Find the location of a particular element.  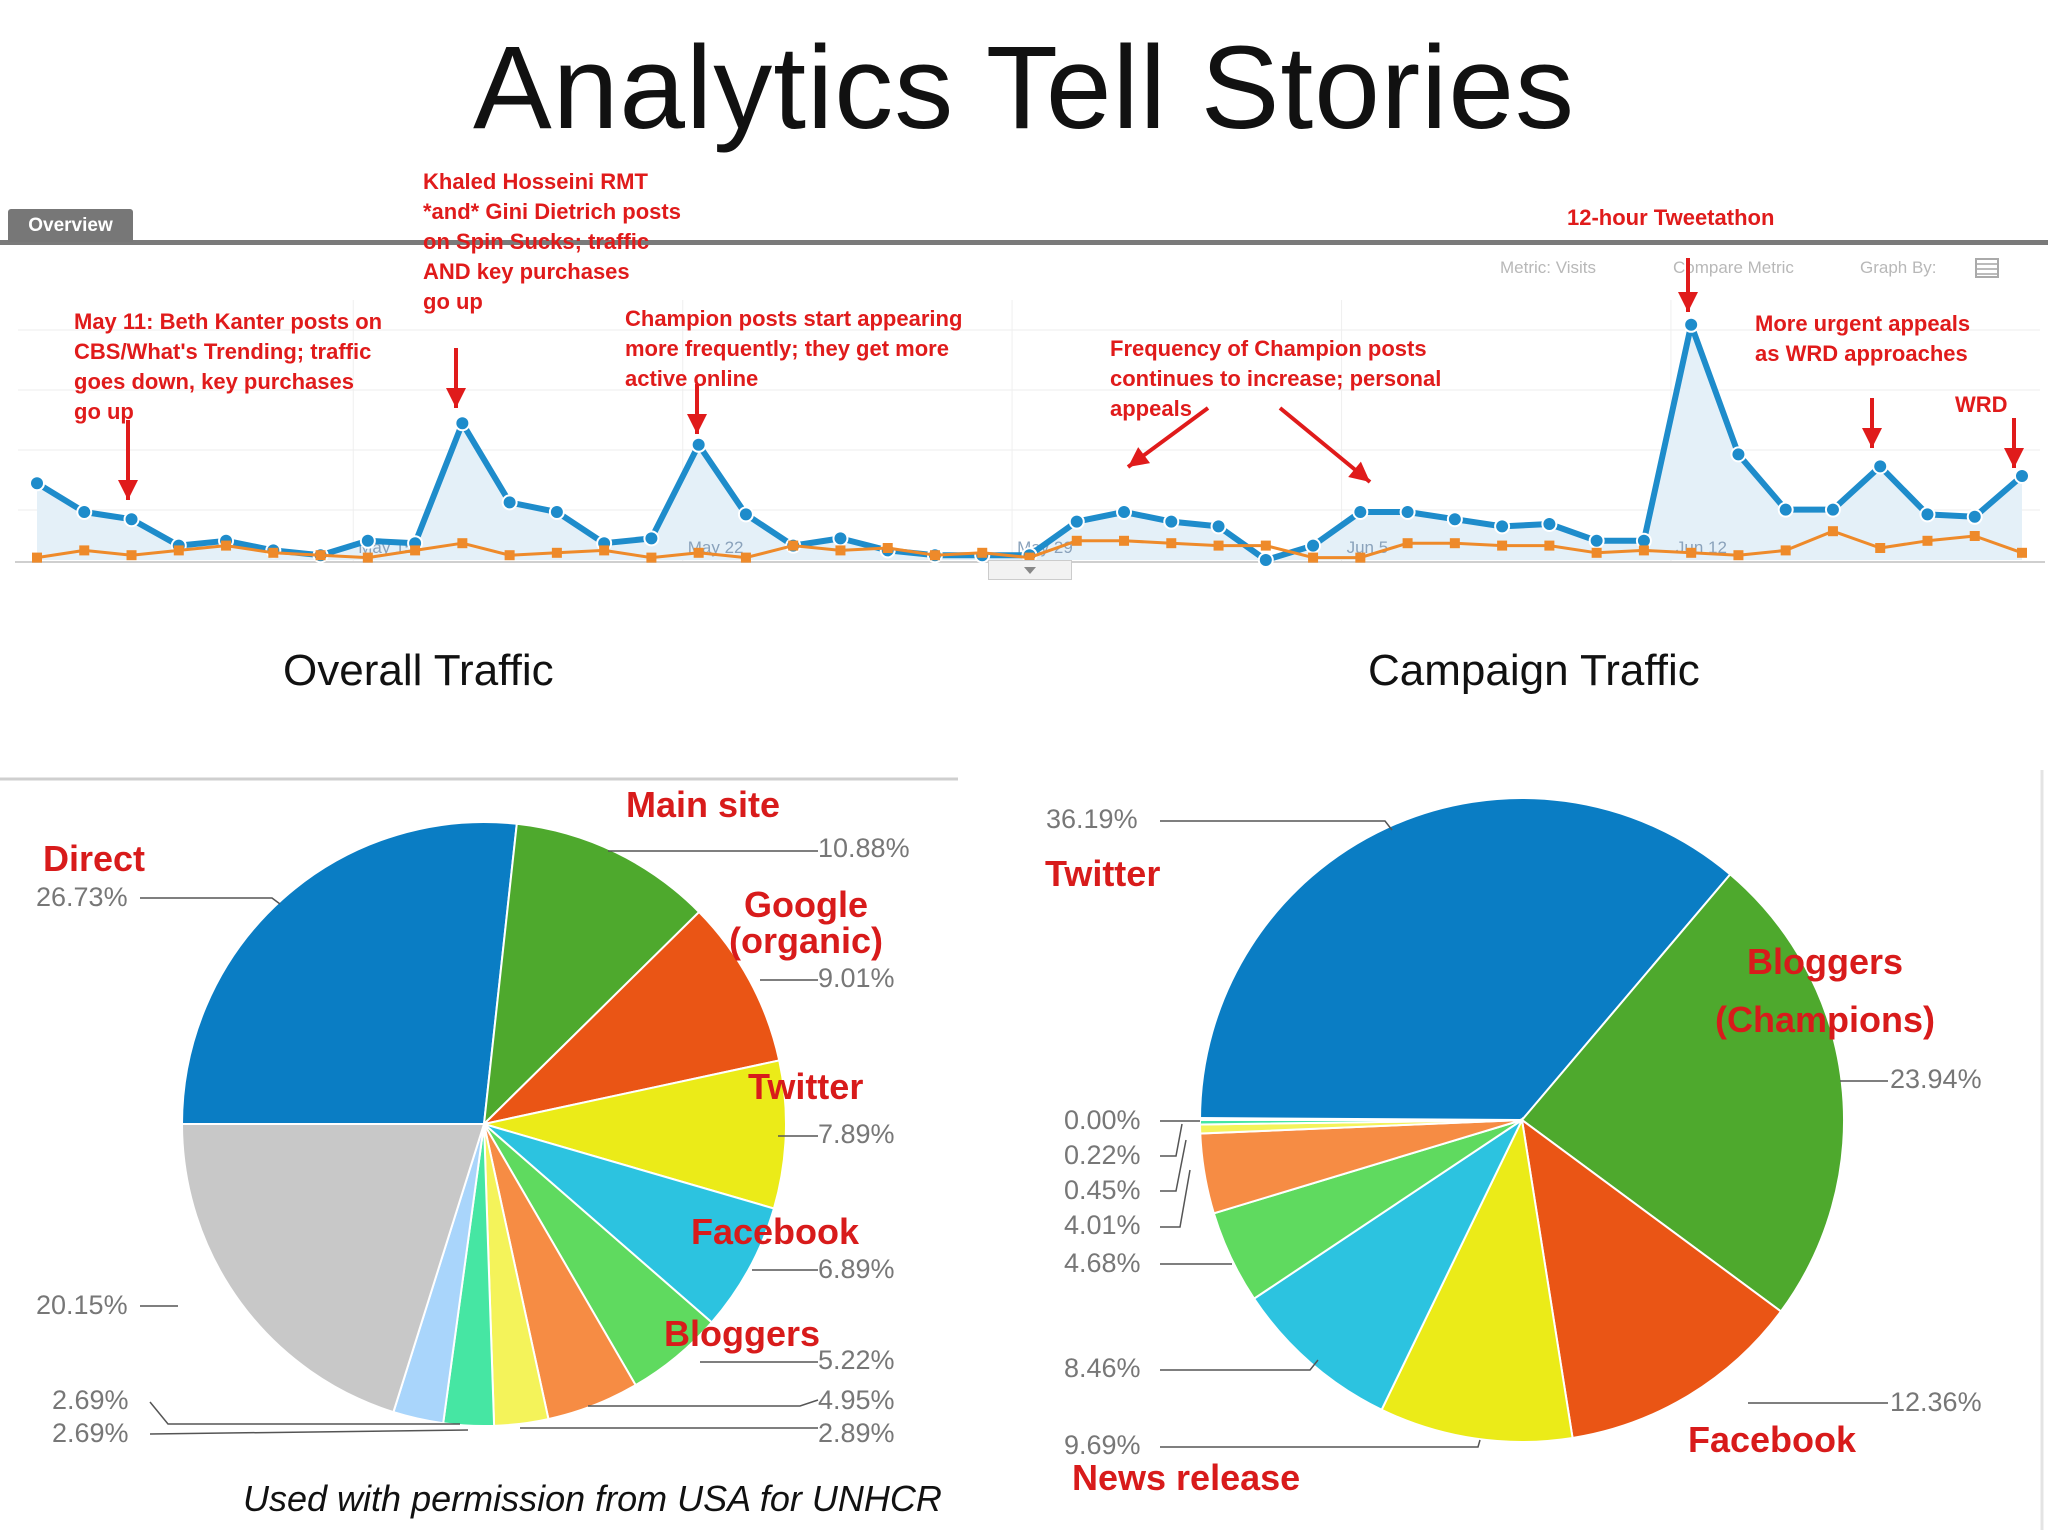

graph-by-icon is located at coordinates (1987, 268).